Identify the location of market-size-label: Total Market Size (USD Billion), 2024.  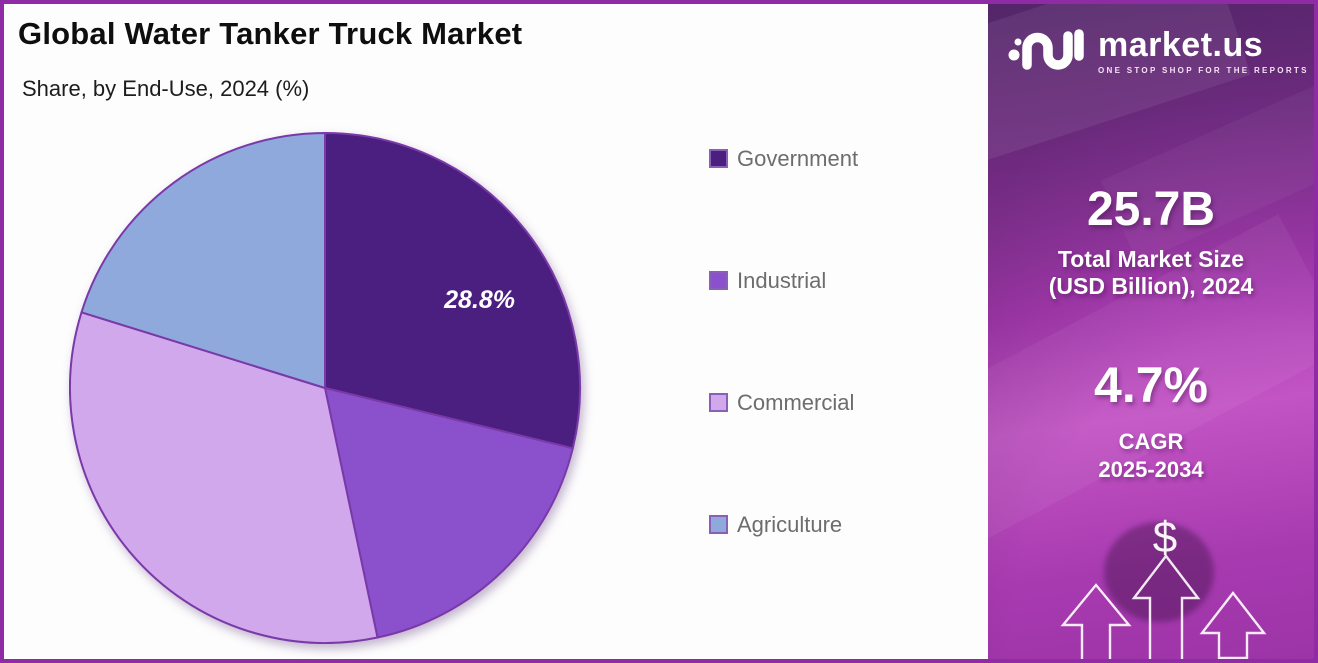
(1151, 273).